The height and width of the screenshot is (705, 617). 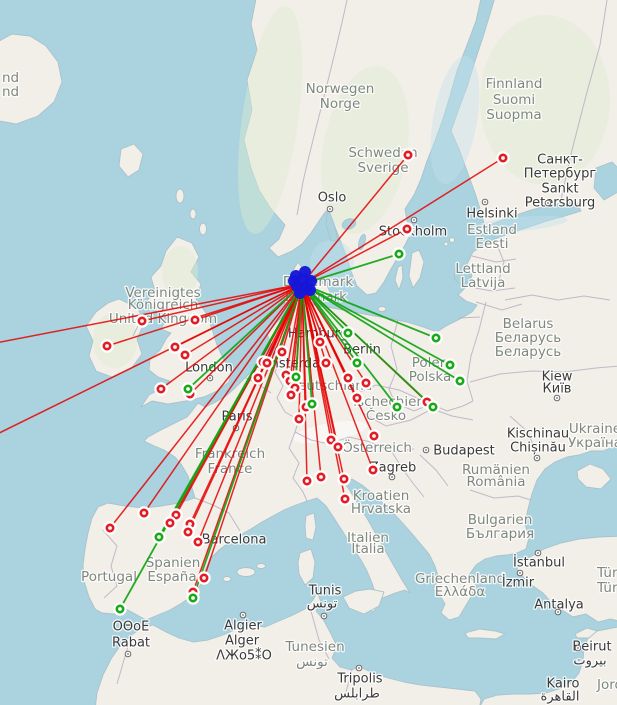 What do you see at coordinates (548, 665) in the screenshot?
I see `landmass-levant-egypt` at bounding box center [548, 665].